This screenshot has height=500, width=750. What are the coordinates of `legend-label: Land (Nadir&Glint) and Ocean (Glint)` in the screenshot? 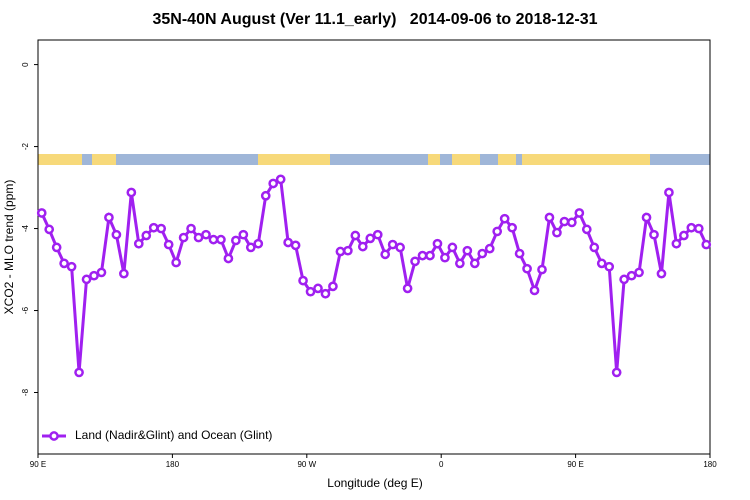 It's located at (173, 435).